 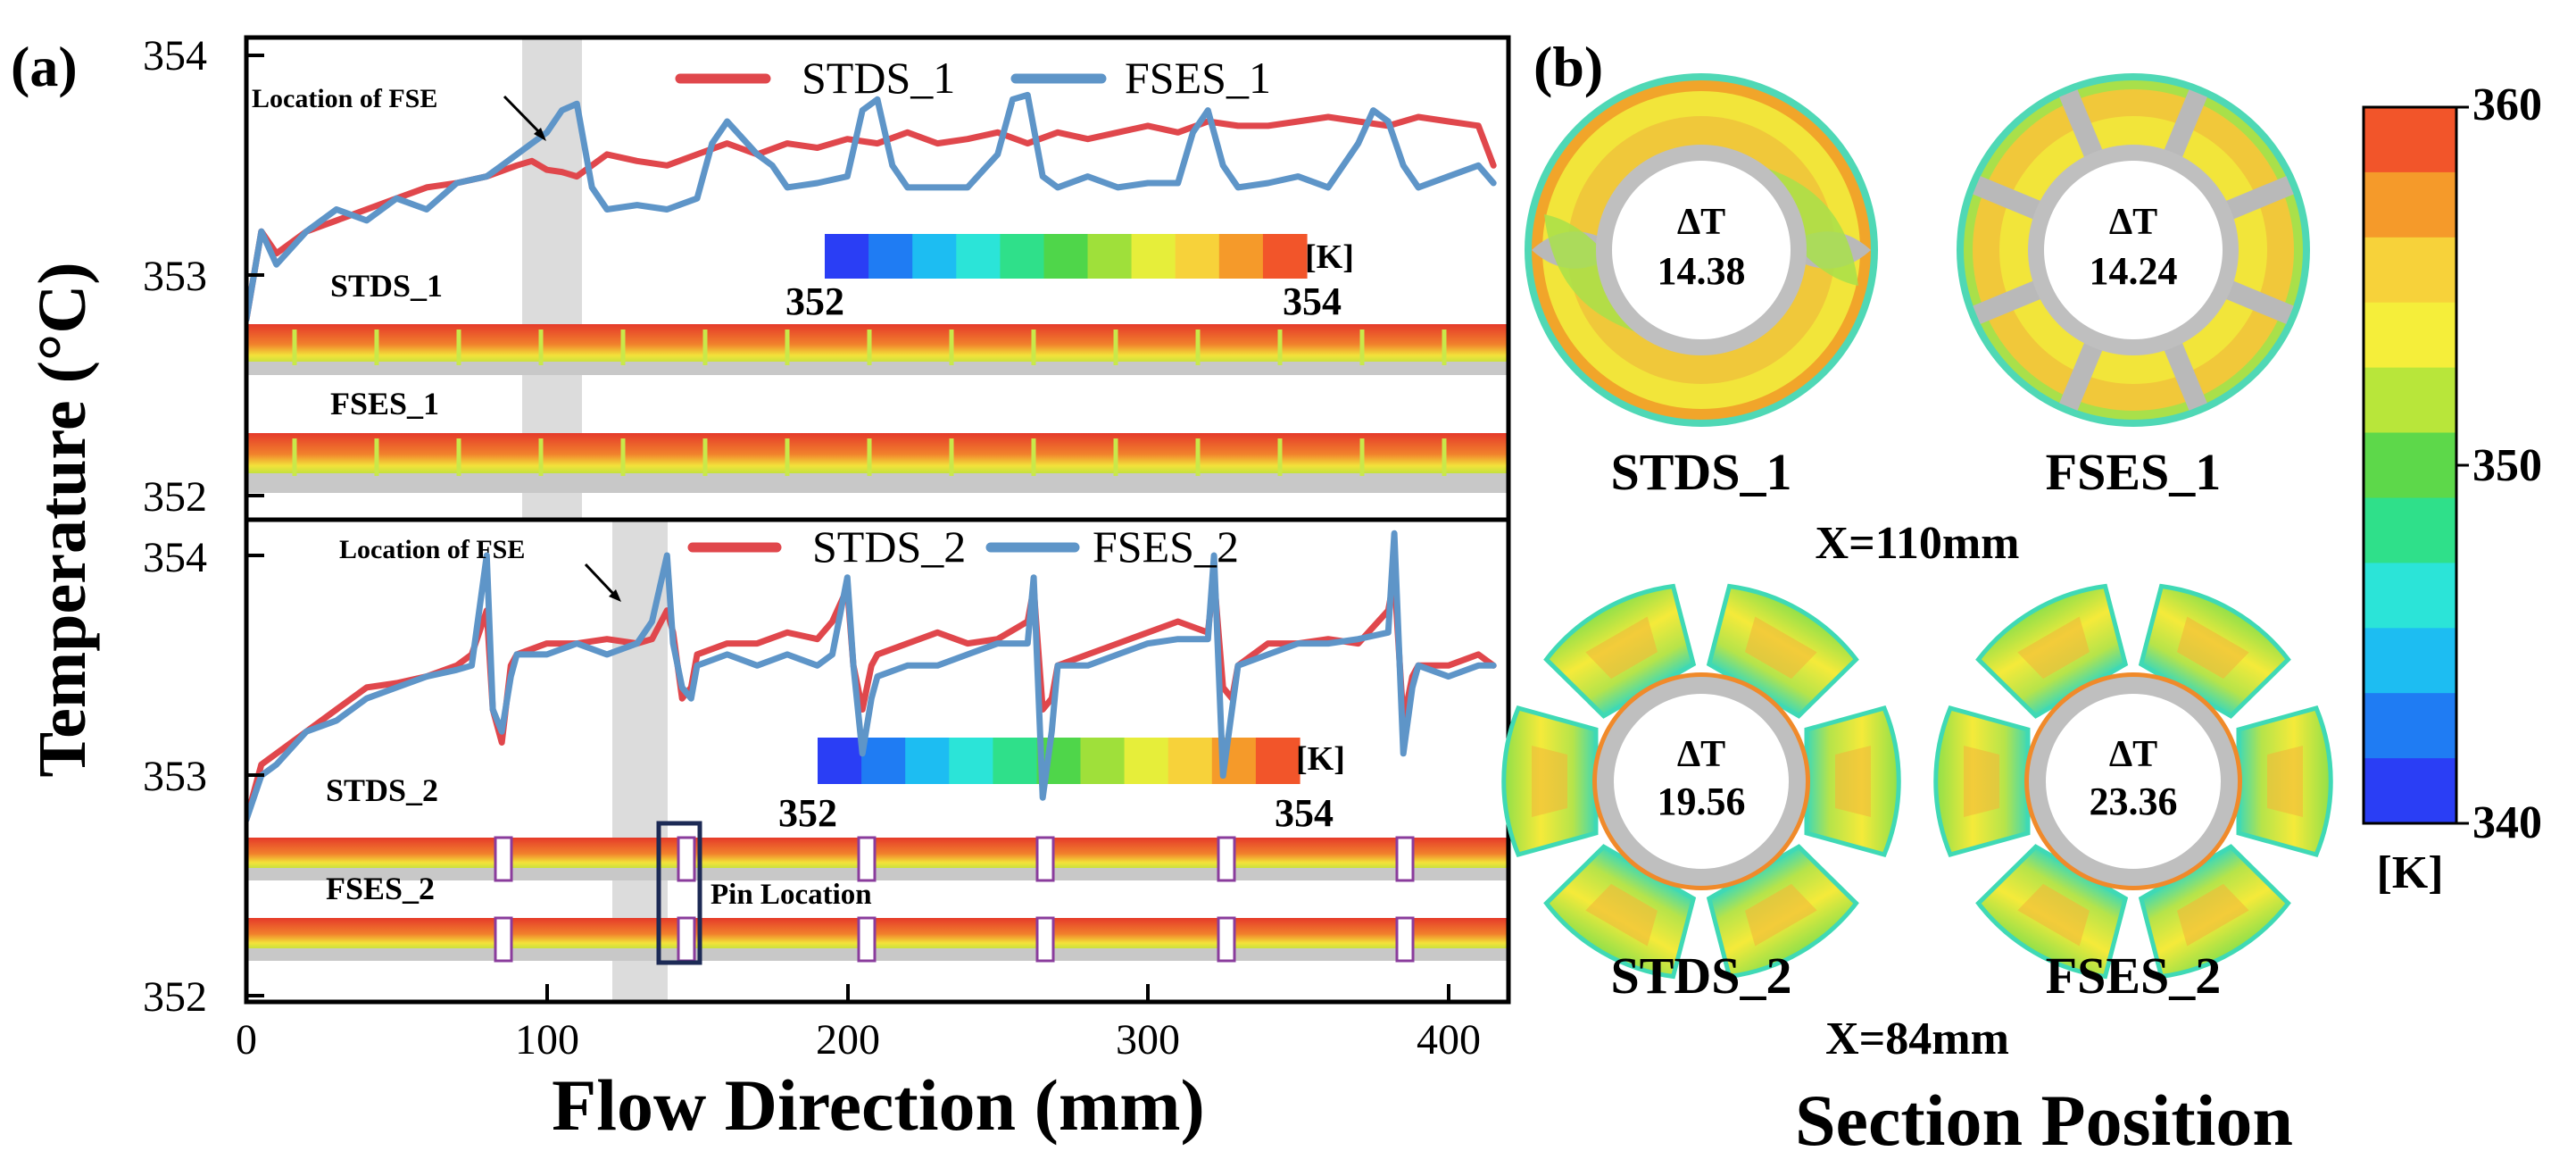 What do you see at coordinates (2507, 465) in the screenshot?
I see `colorbar-vertical-label-350: 350` at bounding box center [2507, 465].